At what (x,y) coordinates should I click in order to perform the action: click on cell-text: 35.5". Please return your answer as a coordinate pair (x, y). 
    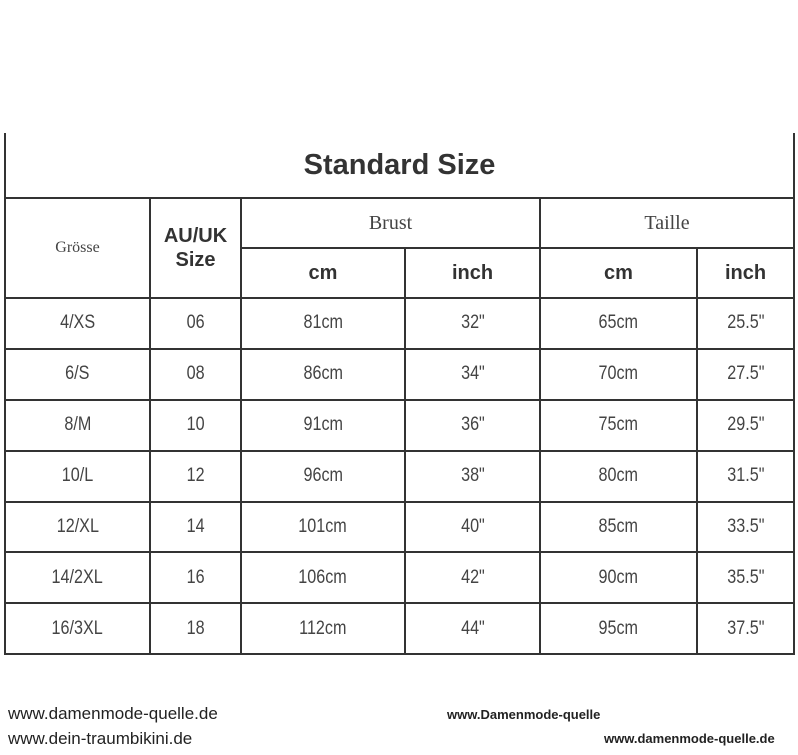
    Looking at the image, I should click on (745, 577).